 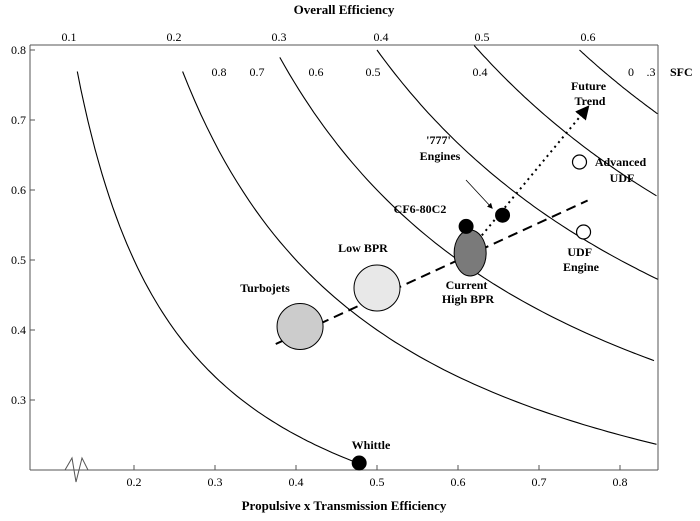 I want to click on x-tick-label: 0.3, so click(x=215, y=482).